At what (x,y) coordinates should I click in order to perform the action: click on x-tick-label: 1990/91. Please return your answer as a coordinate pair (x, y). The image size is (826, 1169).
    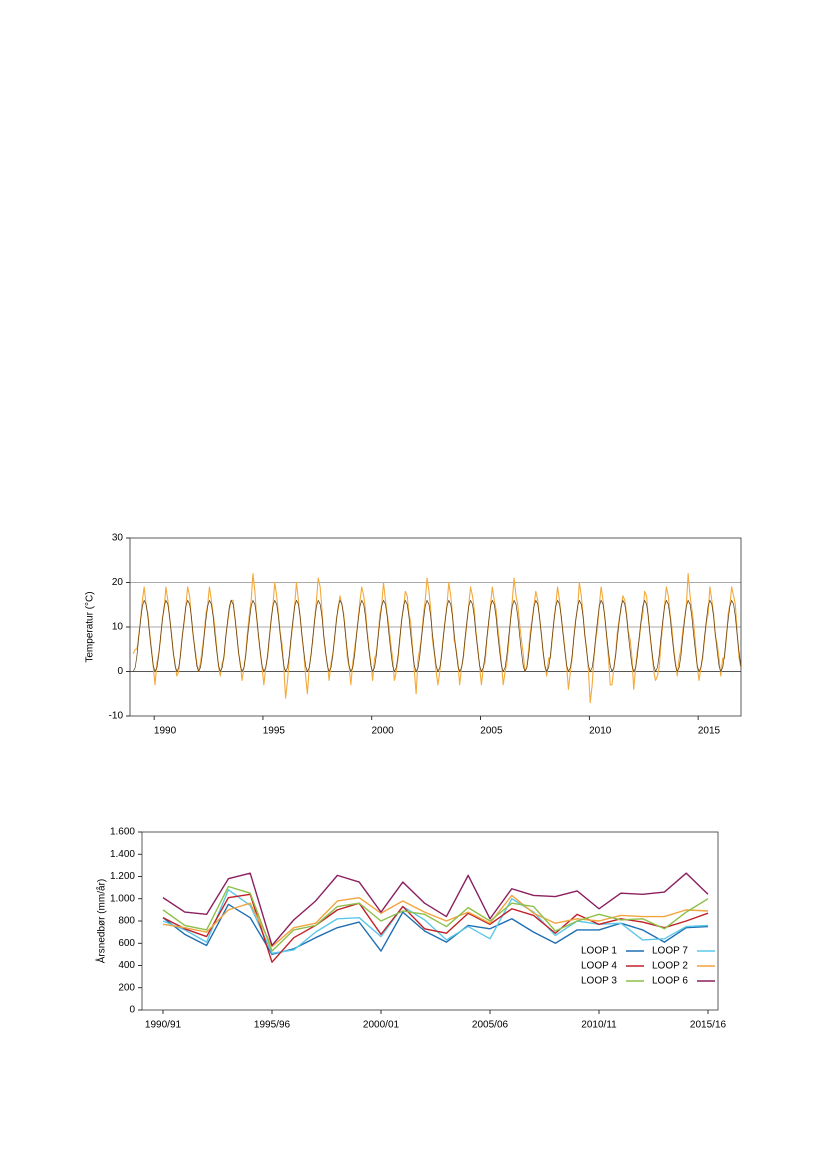
    Looking at the image, I should click on (163, 1025).